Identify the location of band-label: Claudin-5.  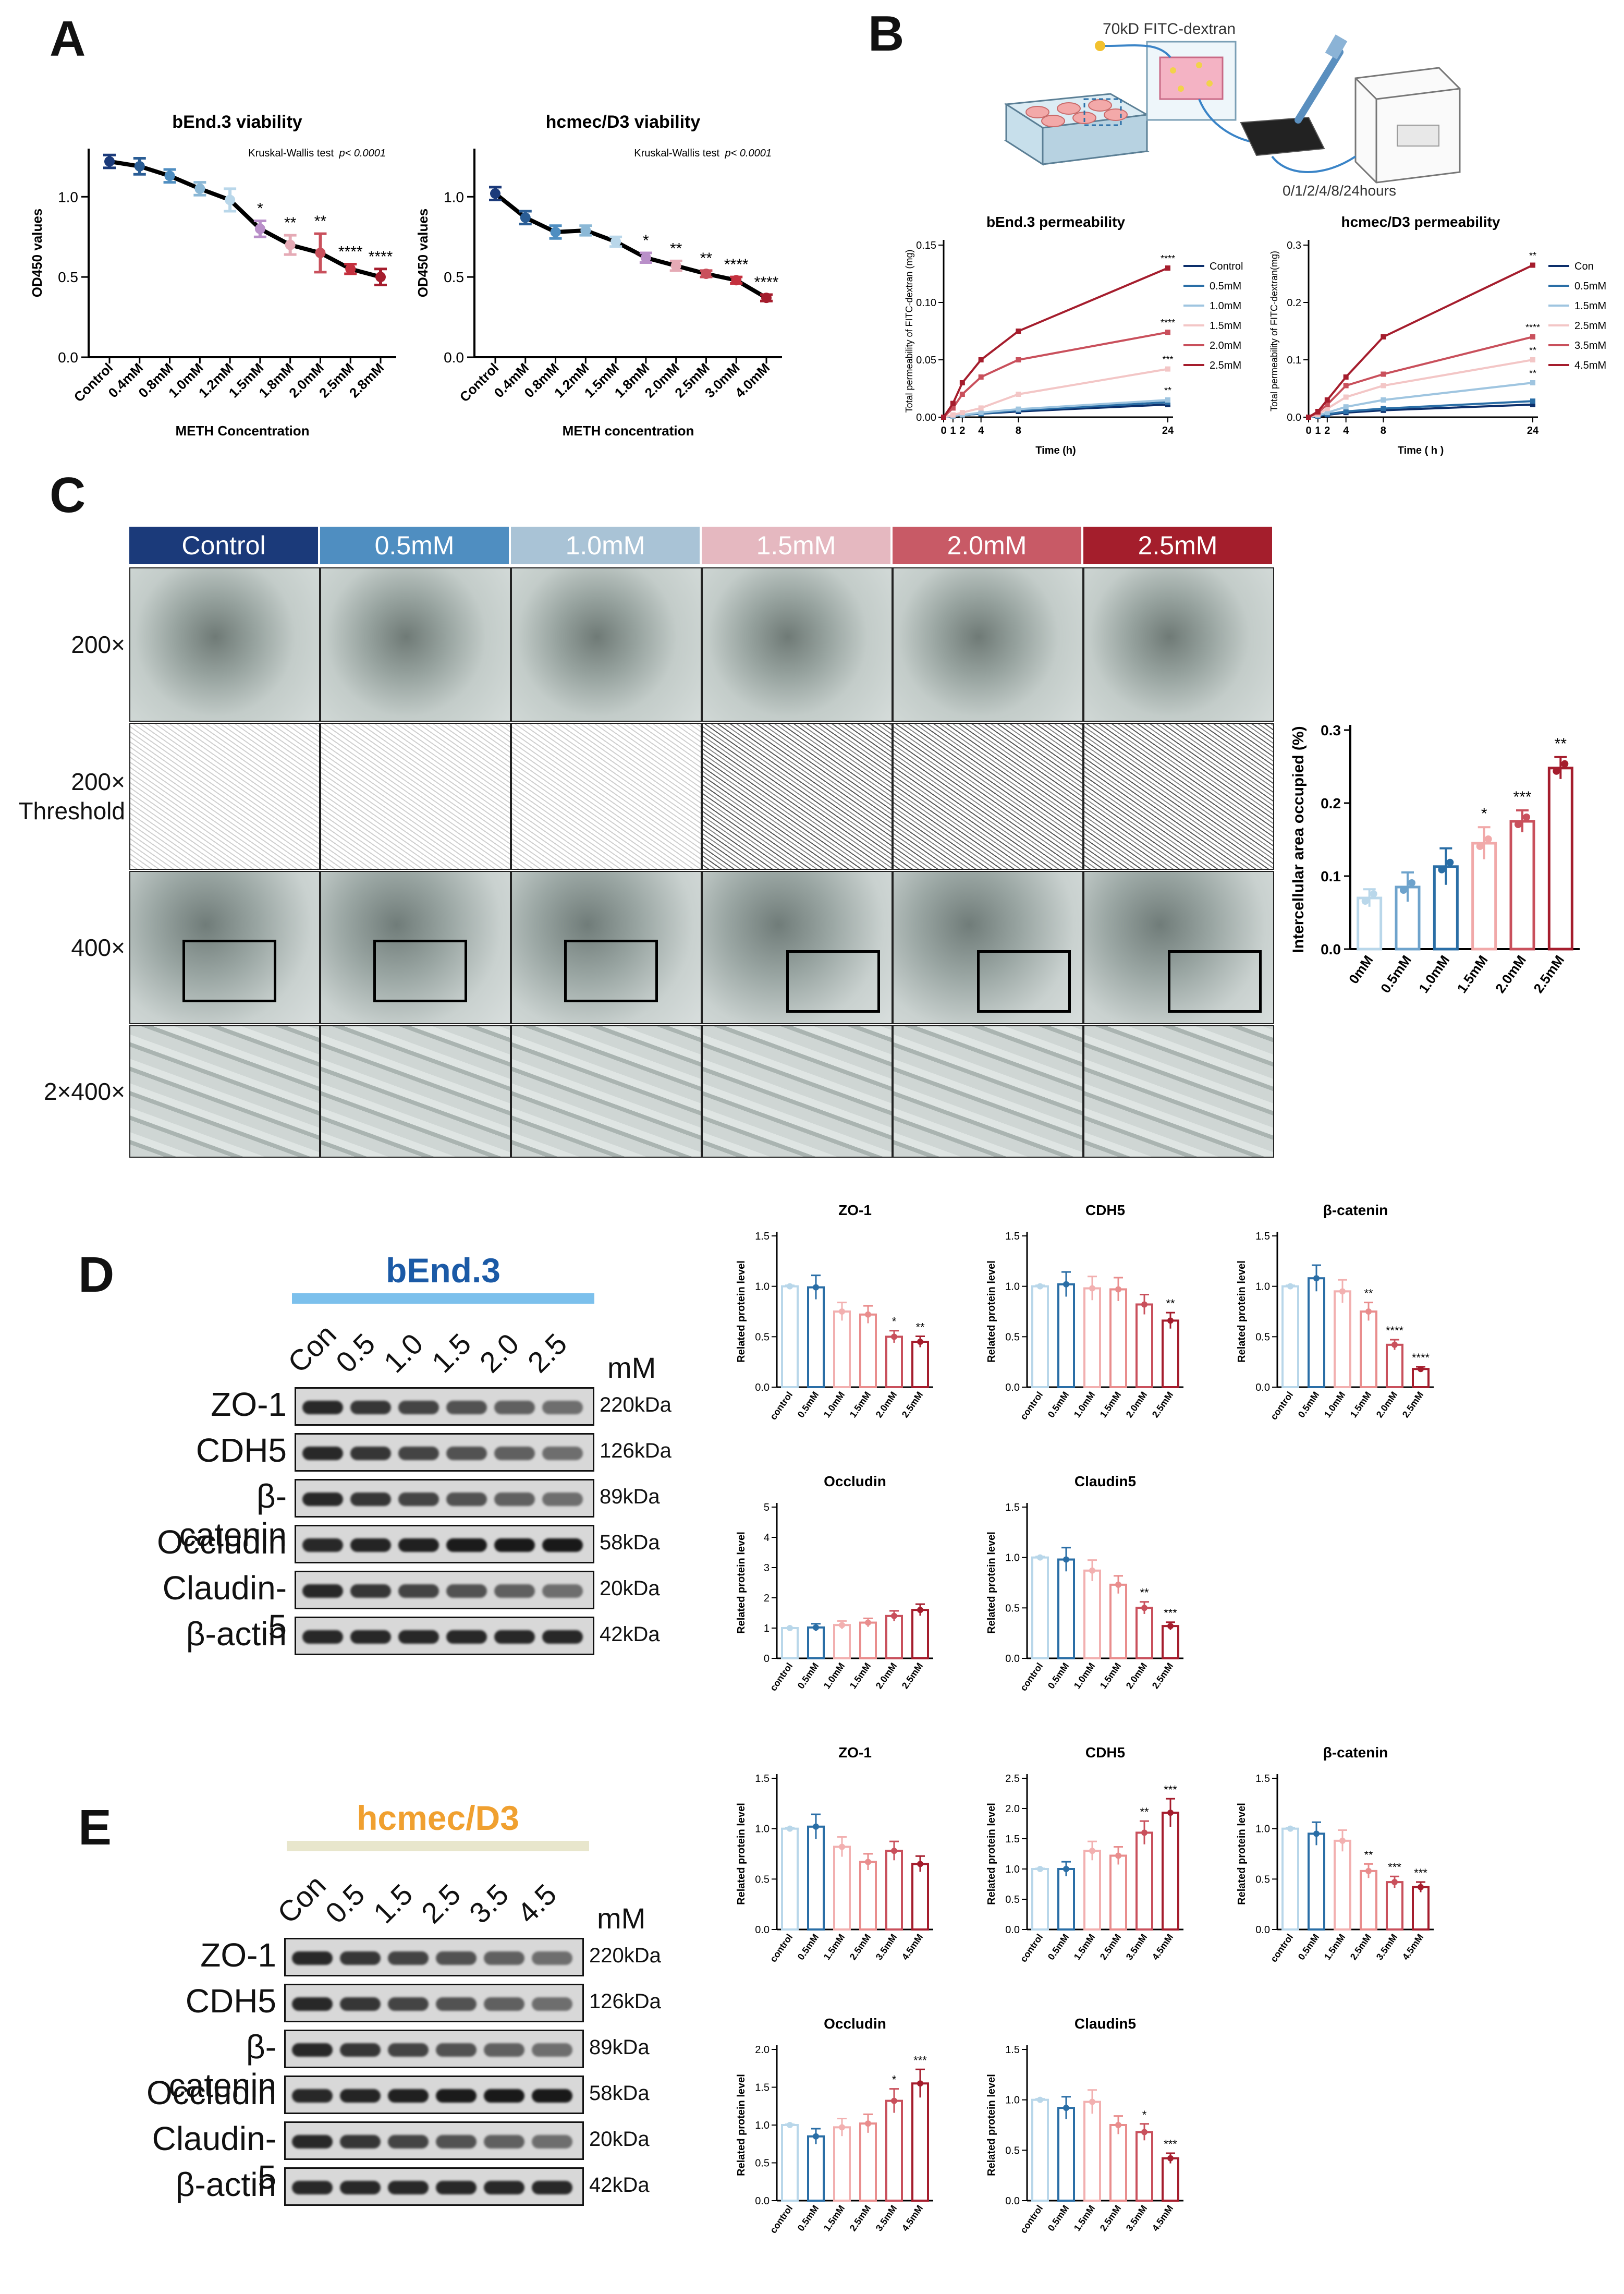
(214, 2158).